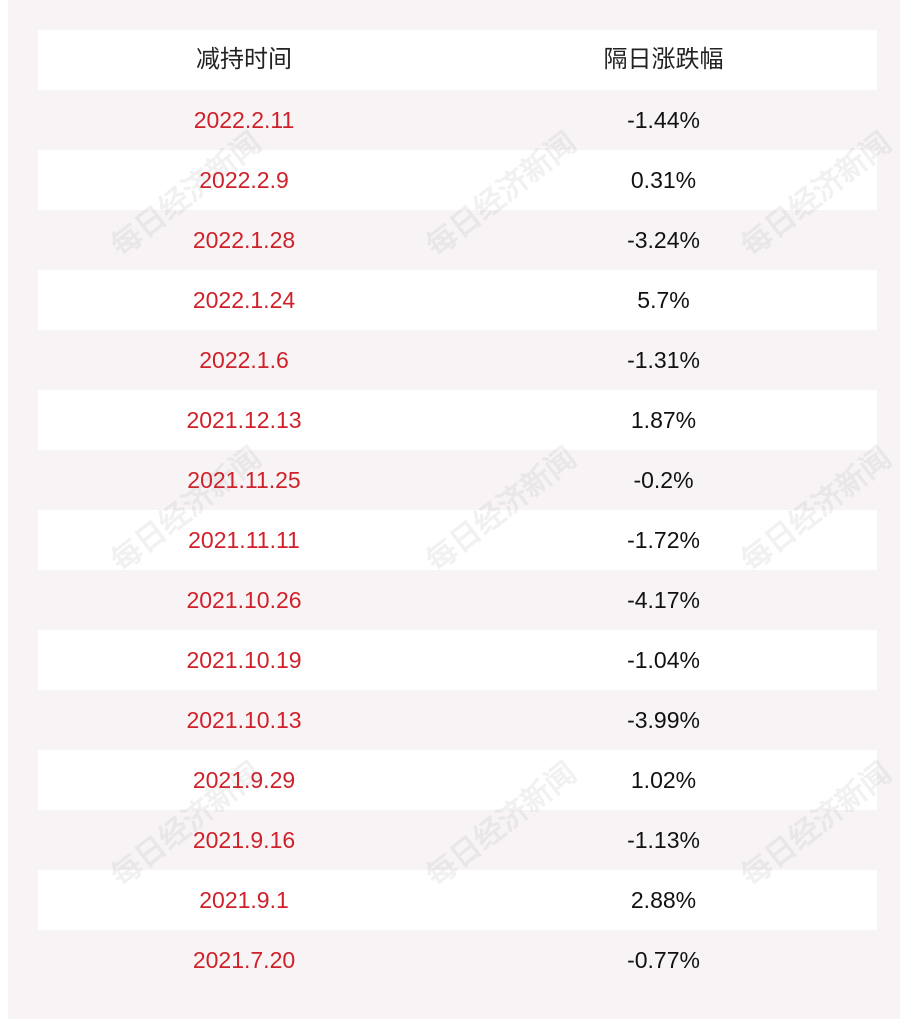 The height and width of the screenshot is (1019, 900). What do you see at coordinates (457, 120) in the screenshot?
I see `table-row: 2022.2.11 -1.44%` at bounding box center [457, 120].